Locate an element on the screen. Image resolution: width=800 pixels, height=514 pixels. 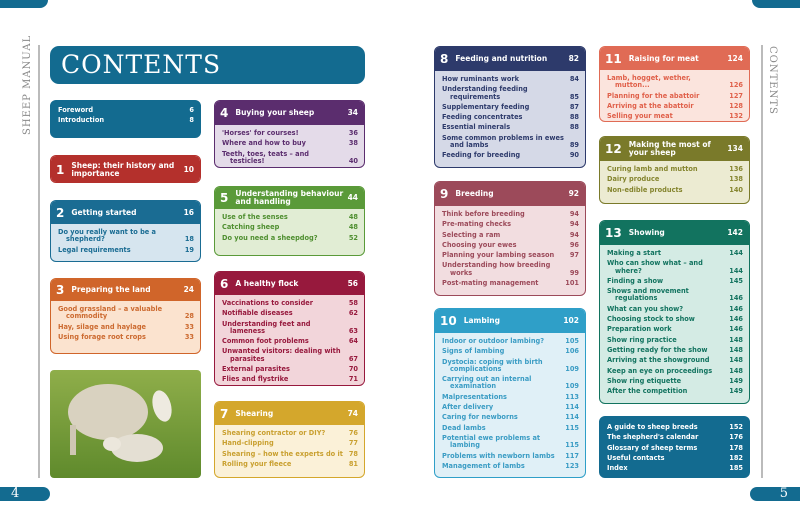
toc-entry: Show ring practice 148 is located at coordinates (675, 340).